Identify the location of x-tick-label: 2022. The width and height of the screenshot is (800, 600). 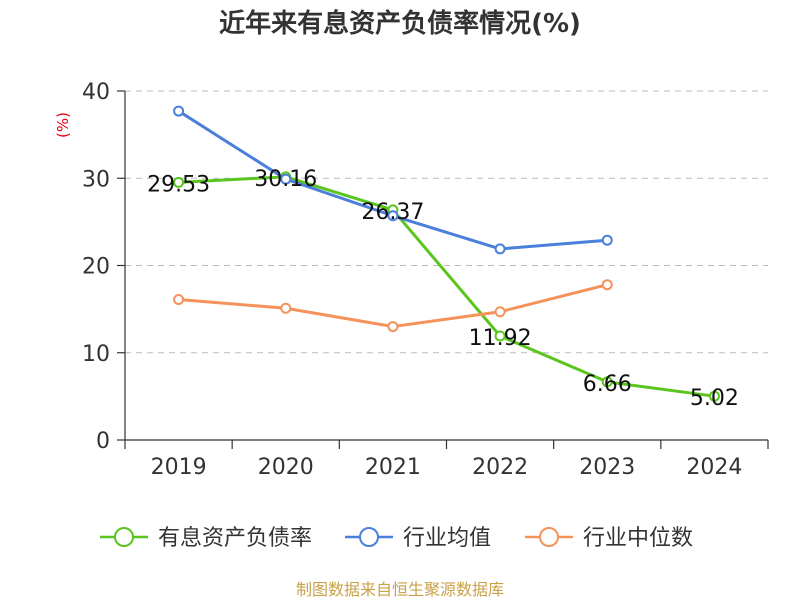
(500, 467).